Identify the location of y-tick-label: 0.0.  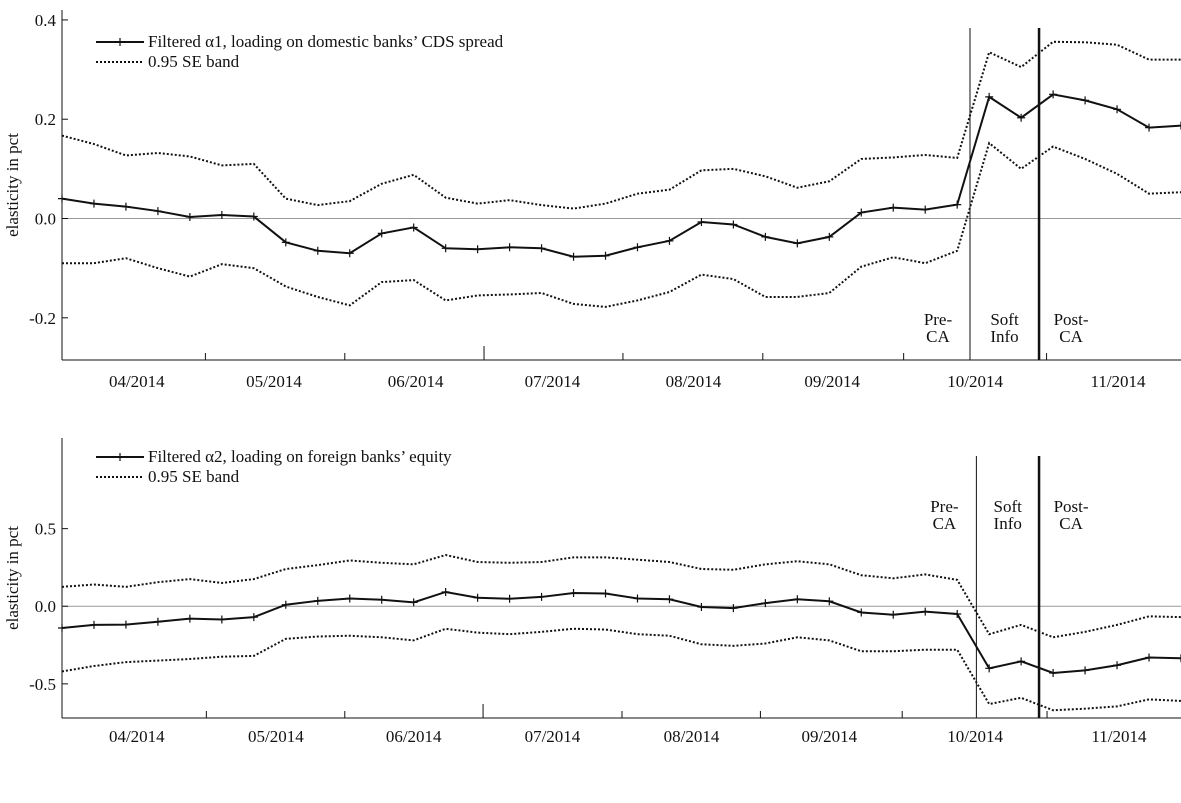
(45, 606).